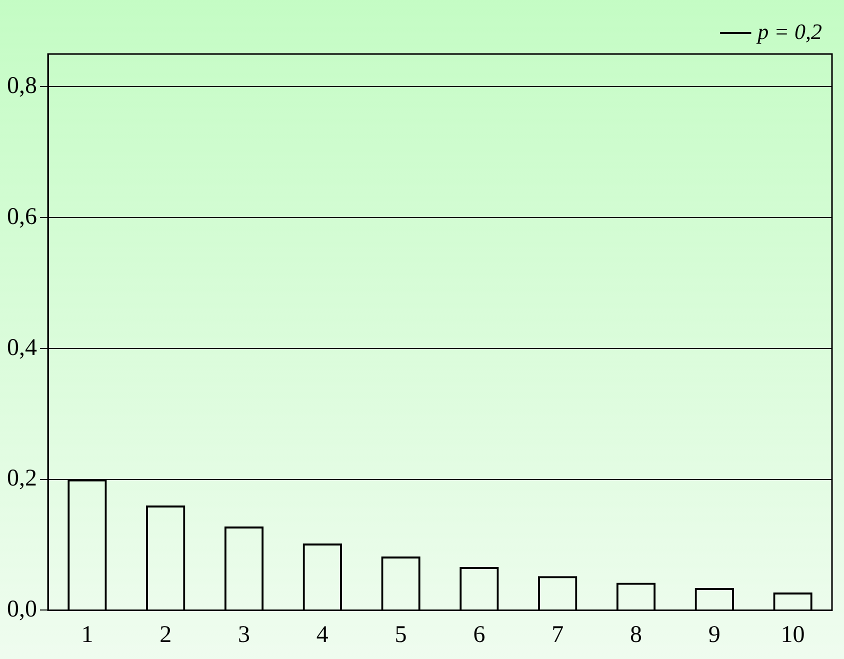 The image size is (844, 659). I want to click on x-tick-label: 5, so click(400, 635).